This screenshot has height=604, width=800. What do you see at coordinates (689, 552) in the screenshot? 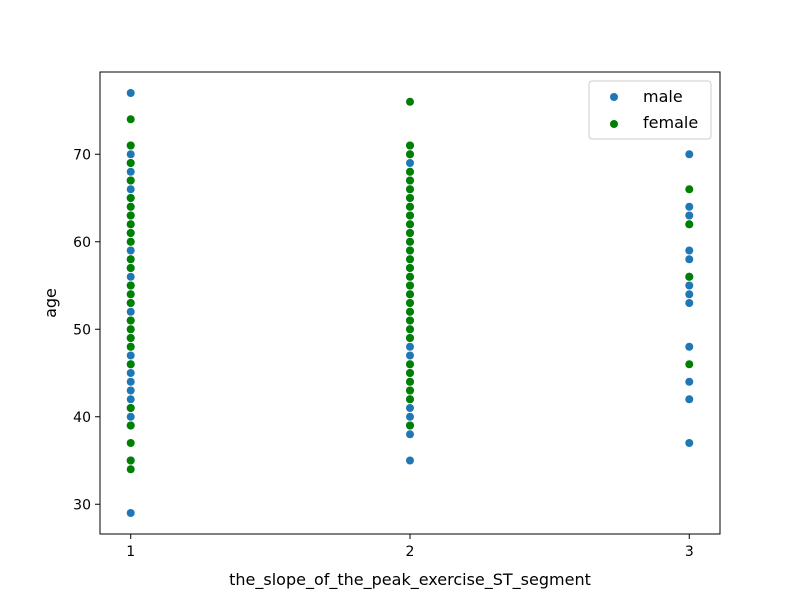
I see `x-tick-label-3: 3` at bounding box center [689, 552].